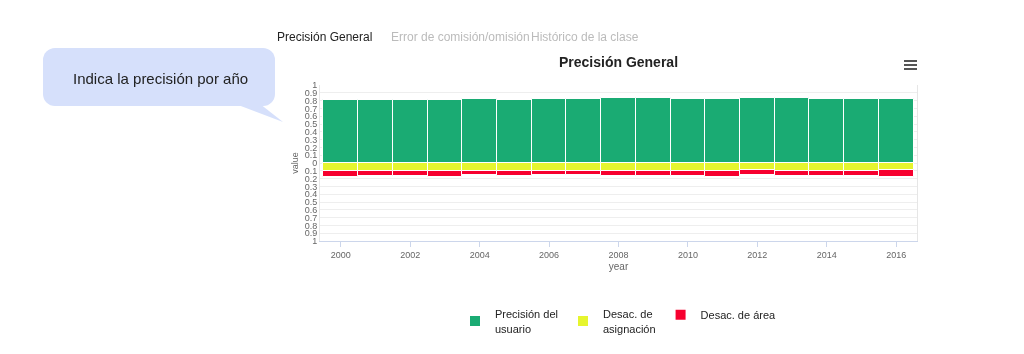 This screenshot has height=354, width=1024. Describe the element at coordinates (549, 254) in the screenshot. I see `x-tick-label: 2006` at that location.